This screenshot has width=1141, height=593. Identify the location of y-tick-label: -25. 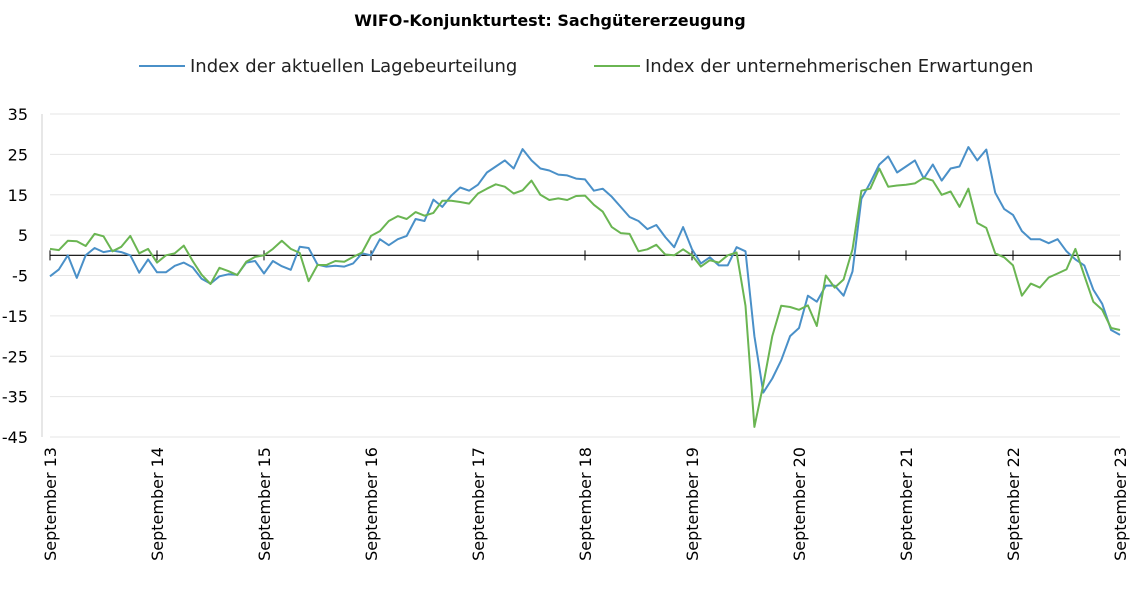
(15, 356).